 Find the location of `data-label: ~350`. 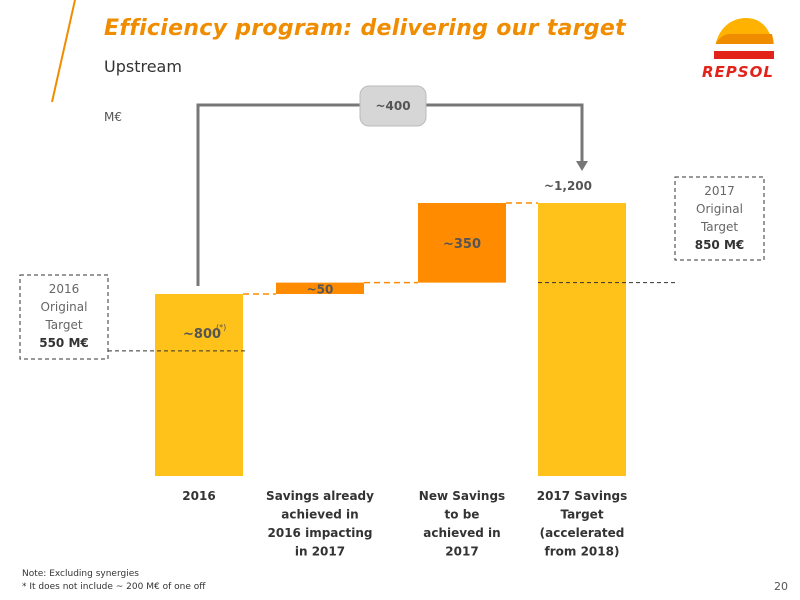

data-label: ~350 is located at coordinates (462, 244).